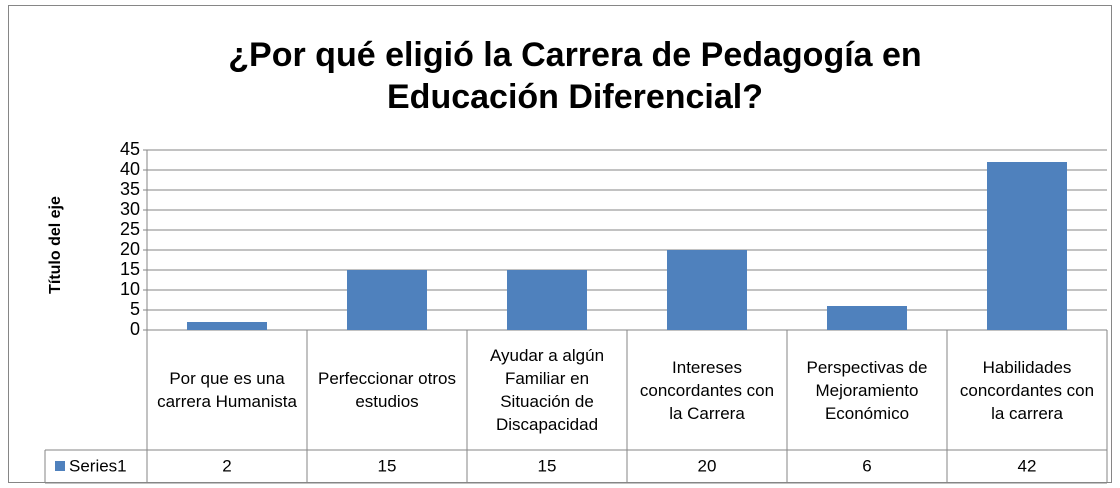 Image resolution: width=1120 pixels, height=488 pixels. I want to click on table-value: 42, so click(1027, 465).